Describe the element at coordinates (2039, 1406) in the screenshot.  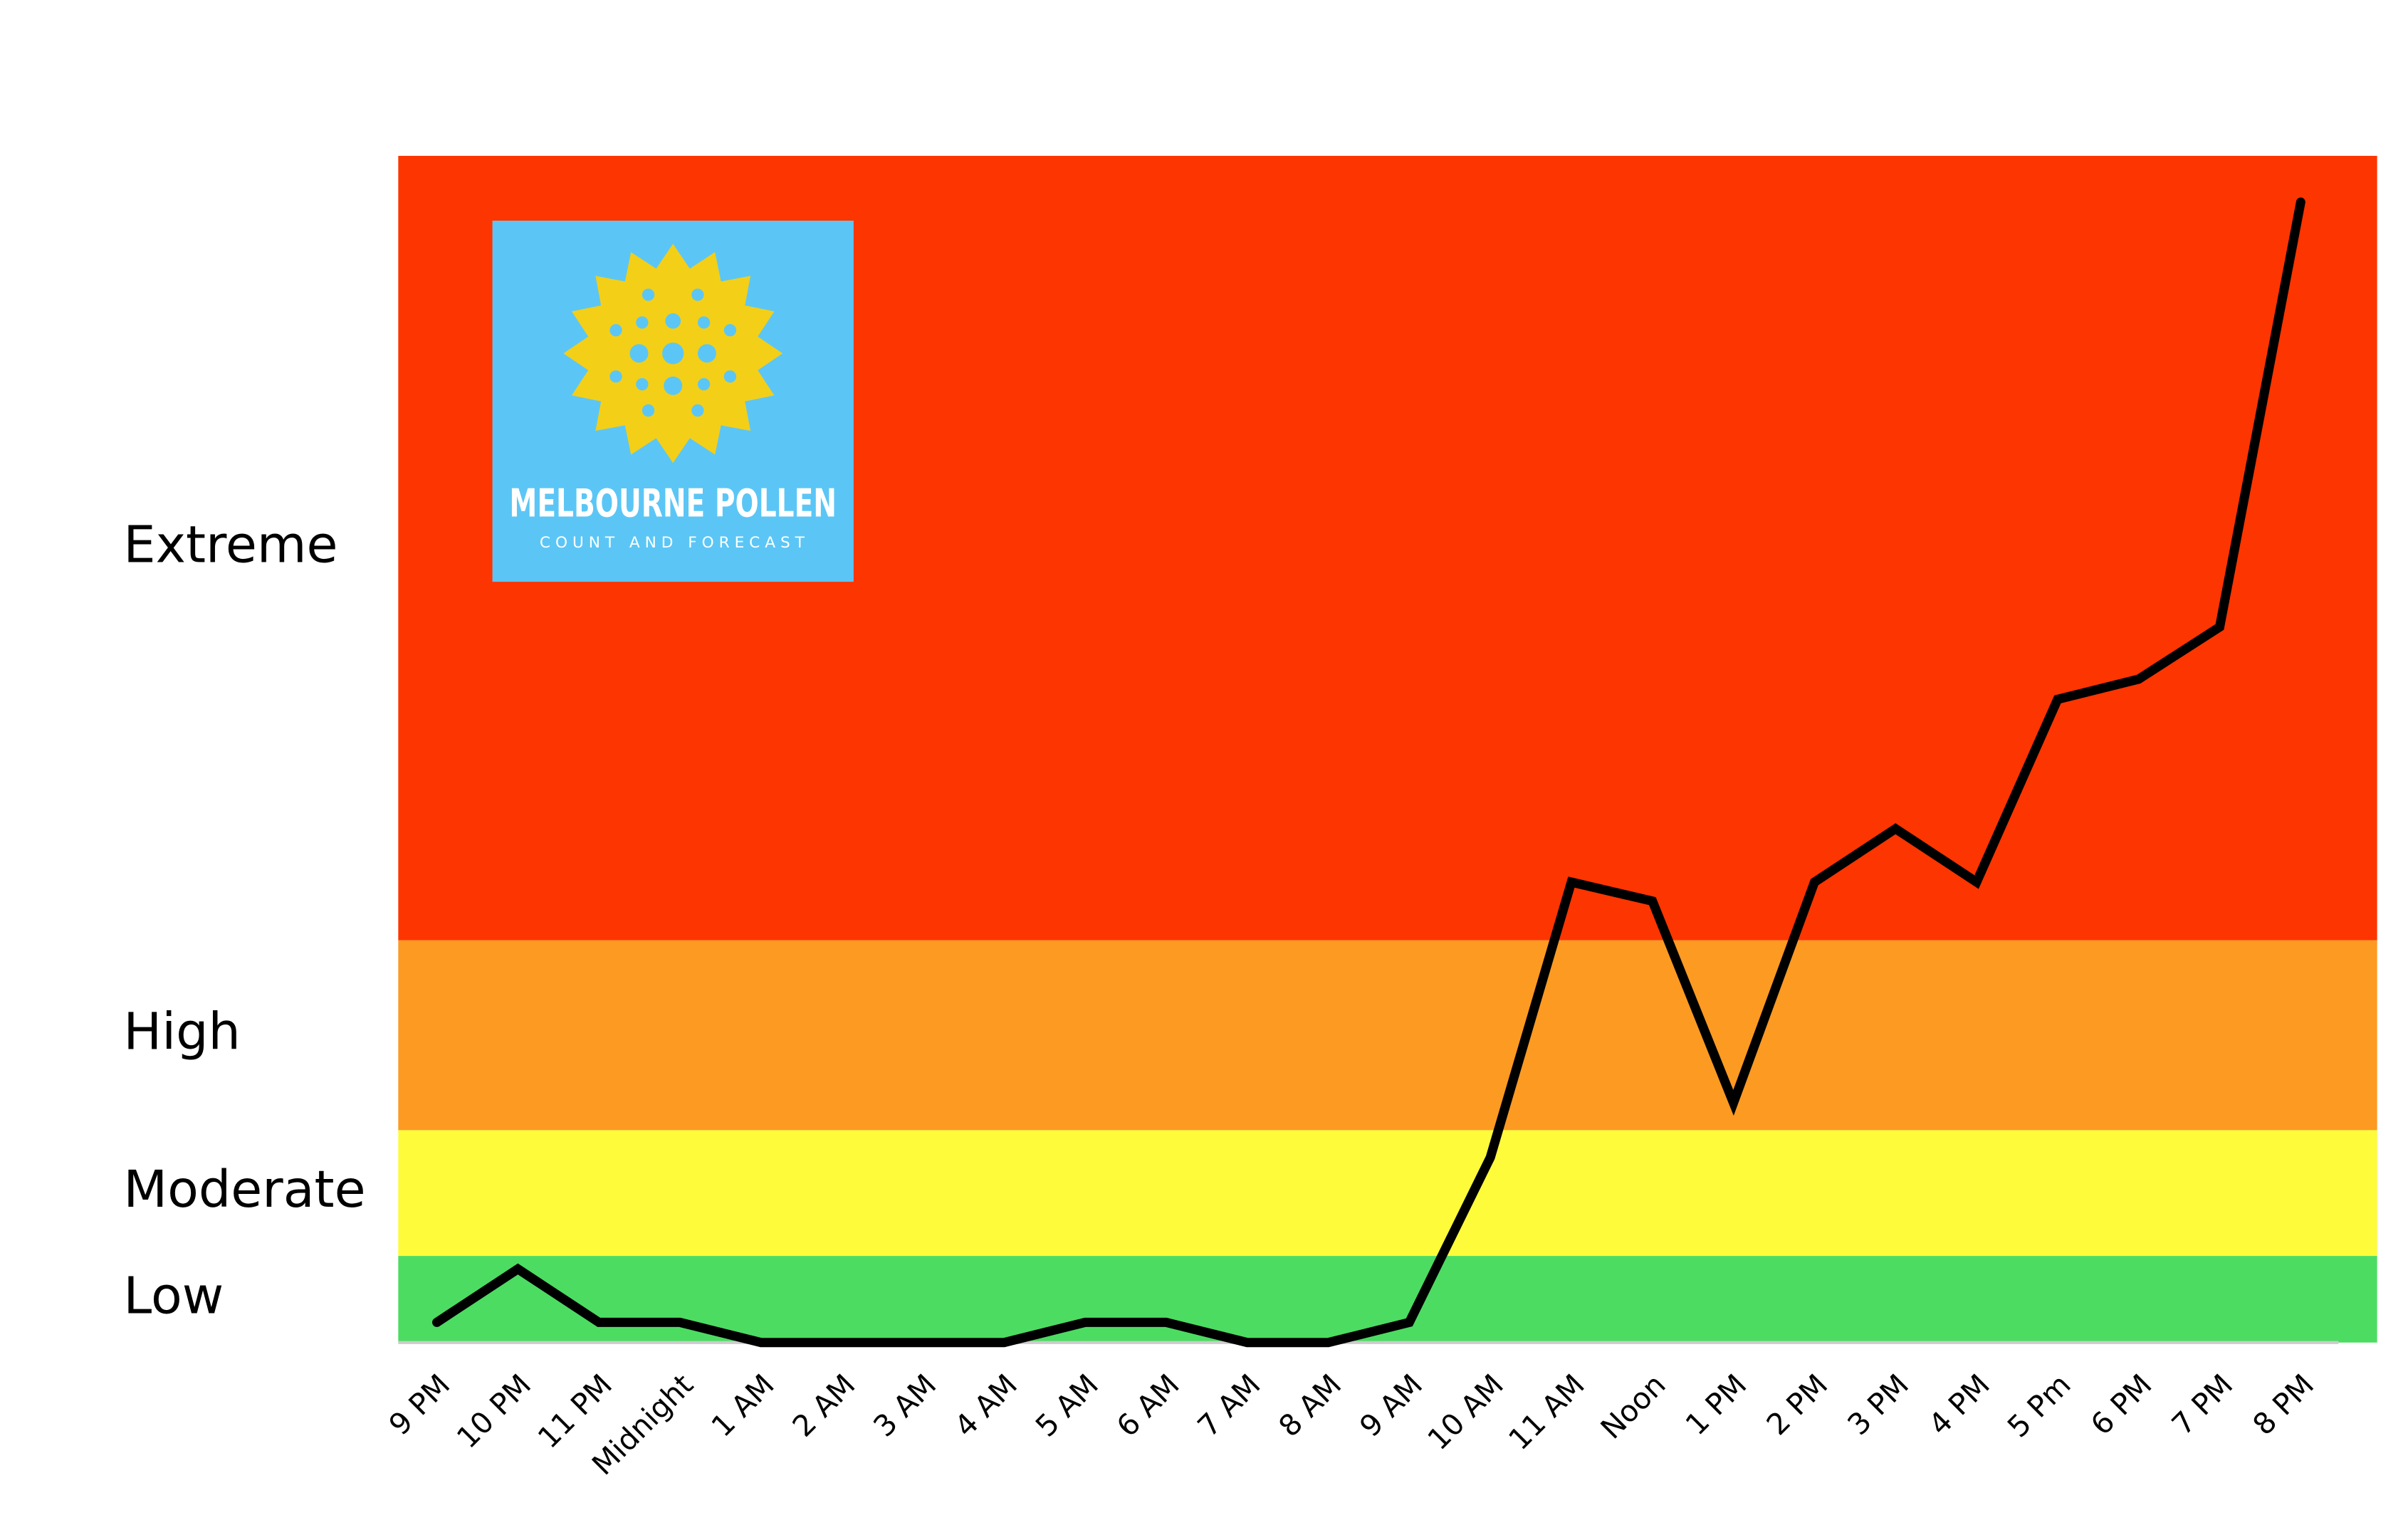
I see `x-tick-label: 5 Pm` at that location.